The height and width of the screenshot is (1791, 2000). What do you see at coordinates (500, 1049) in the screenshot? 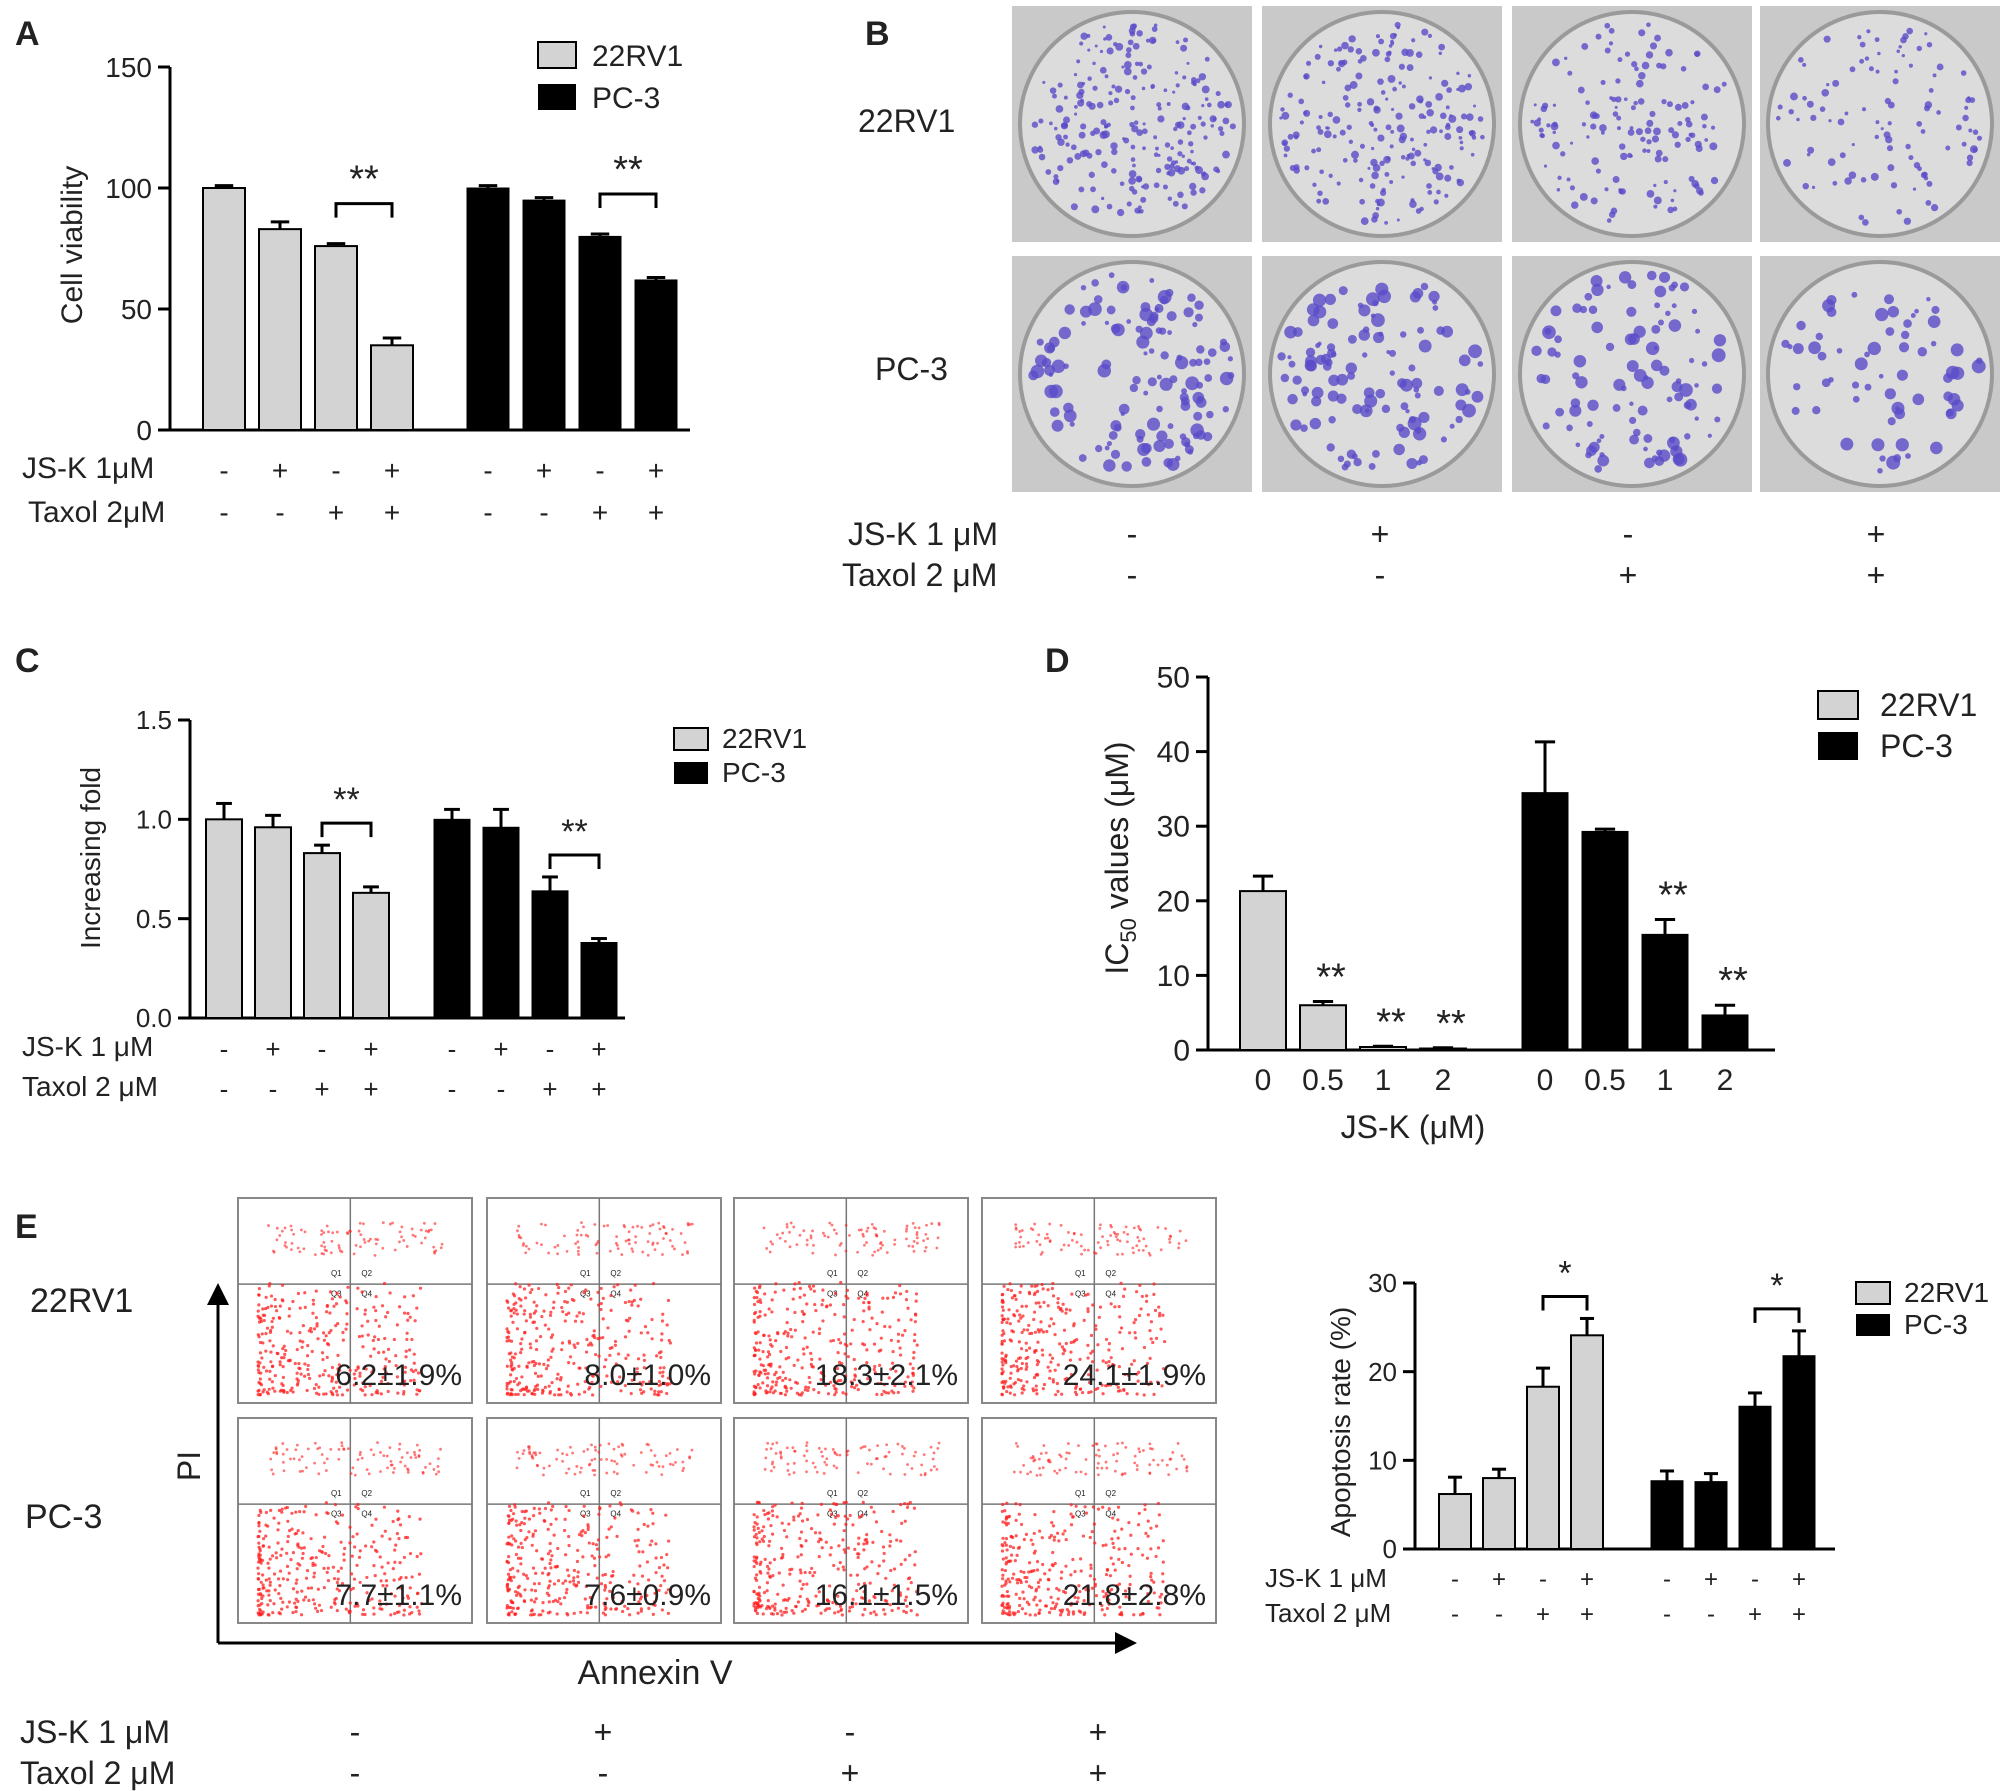
I see `treatment-sign-jsk: +` at bounding box center [500, 1049].